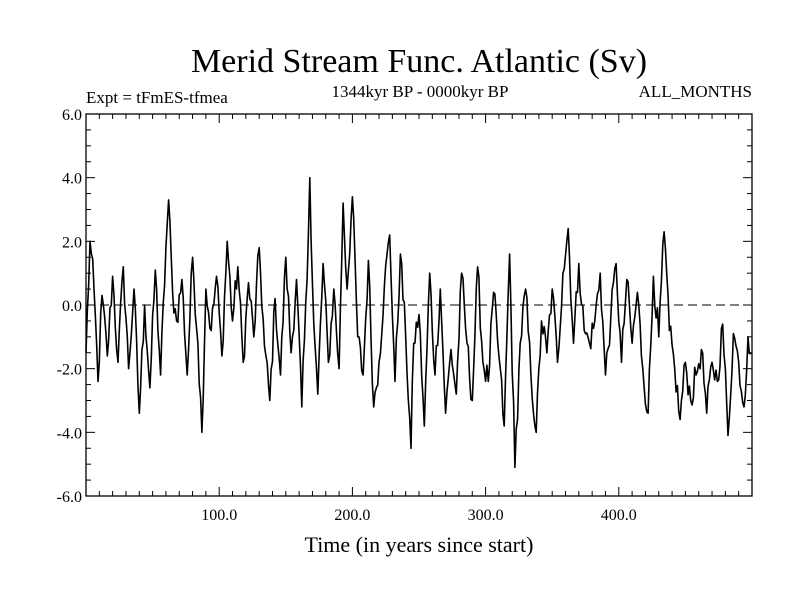  I want to click on x-tick-label: 300.0, so click(486, 515).